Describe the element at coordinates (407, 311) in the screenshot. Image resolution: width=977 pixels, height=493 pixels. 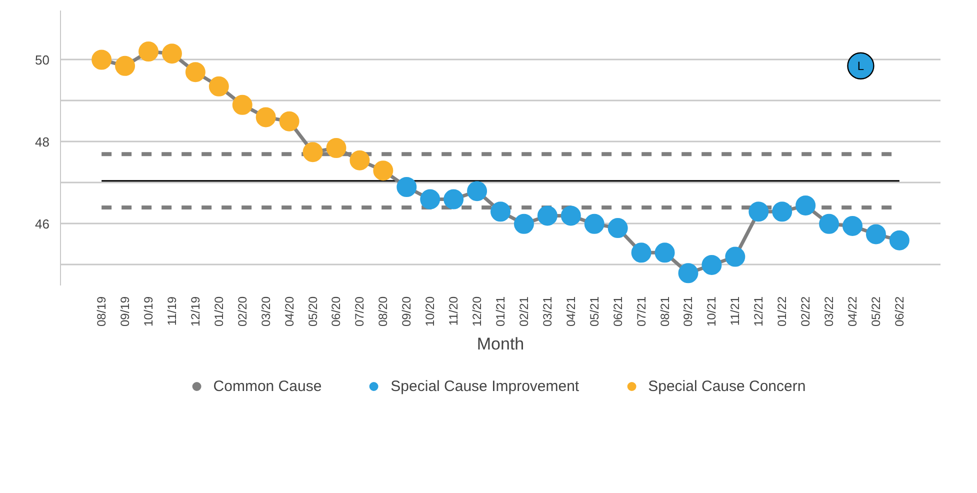
I see `x-tick-label: 09/20` at that location.